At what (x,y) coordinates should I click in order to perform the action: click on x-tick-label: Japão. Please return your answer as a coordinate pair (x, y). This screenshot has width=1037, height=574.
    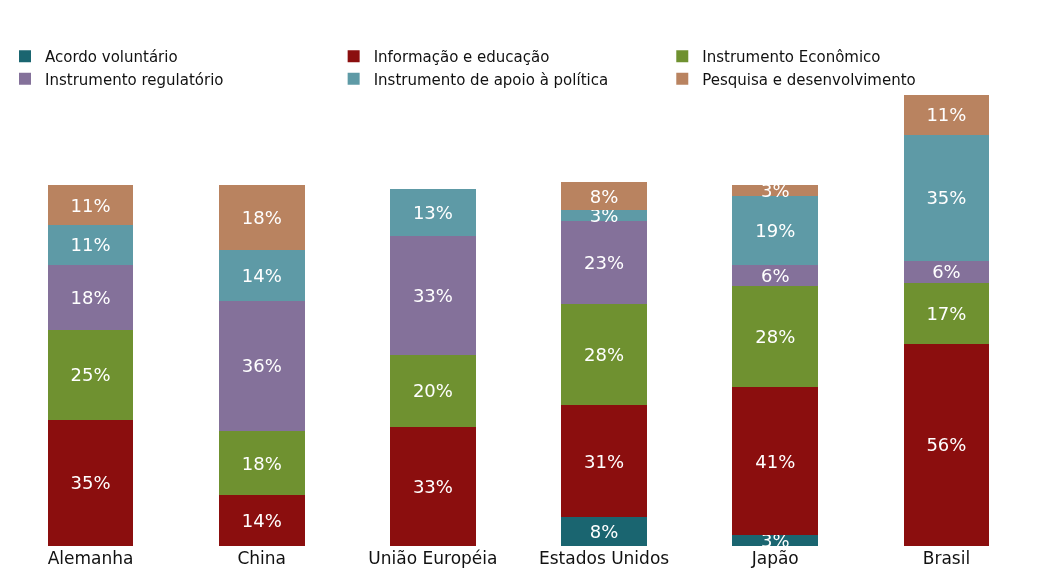
    Looking at the image, I should click on (774, 558).